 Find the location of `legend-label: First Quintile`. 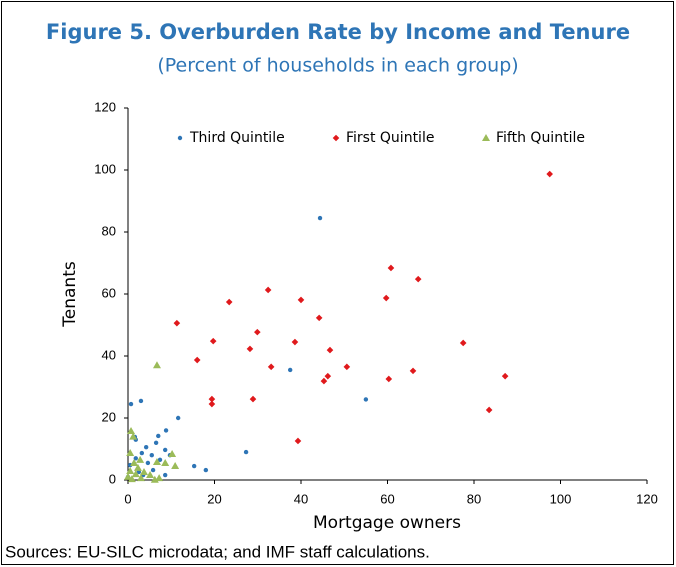

legend-label: First Quintile is located at coordinates (390, 138).